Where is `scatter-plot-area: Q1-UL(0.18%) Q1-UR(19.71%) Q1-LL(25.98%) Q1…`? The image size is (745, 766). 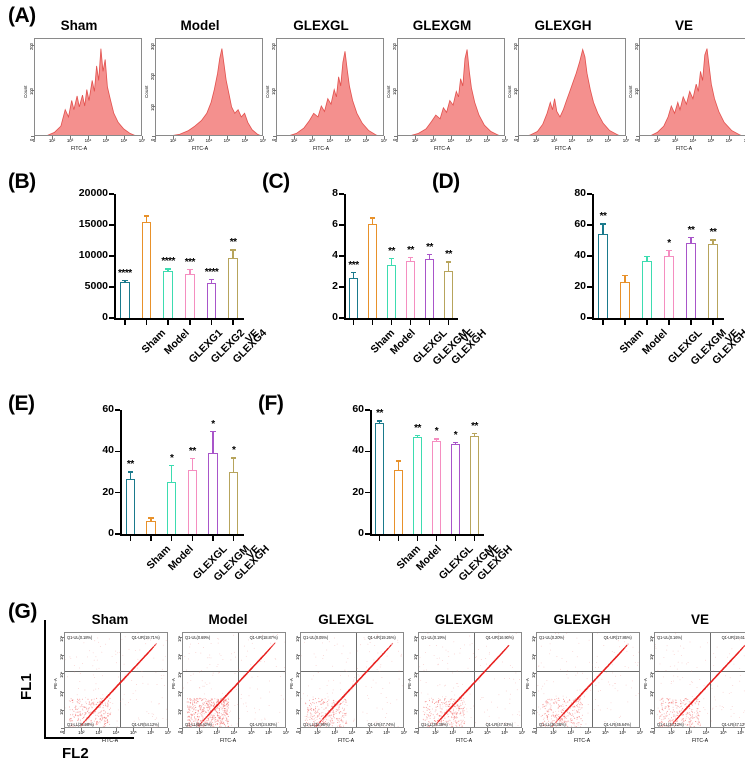
scatter-plot-area: Q1-UL(0.18%) Q1-UR(19.71%) Q1-LL(25.98%) Q1… is located at coordinates (116, 680).